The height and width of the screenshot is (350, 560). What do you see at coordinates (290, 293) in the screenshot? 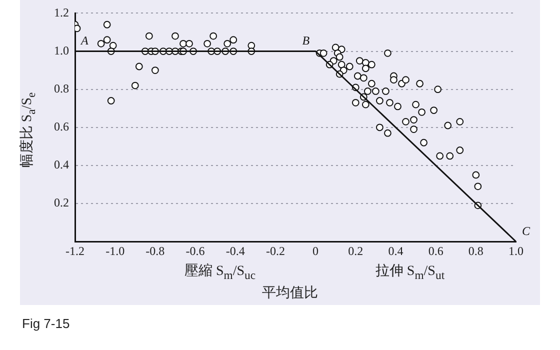
I see `x-axis-title: 平均值比` at bounding box center [290, 293].